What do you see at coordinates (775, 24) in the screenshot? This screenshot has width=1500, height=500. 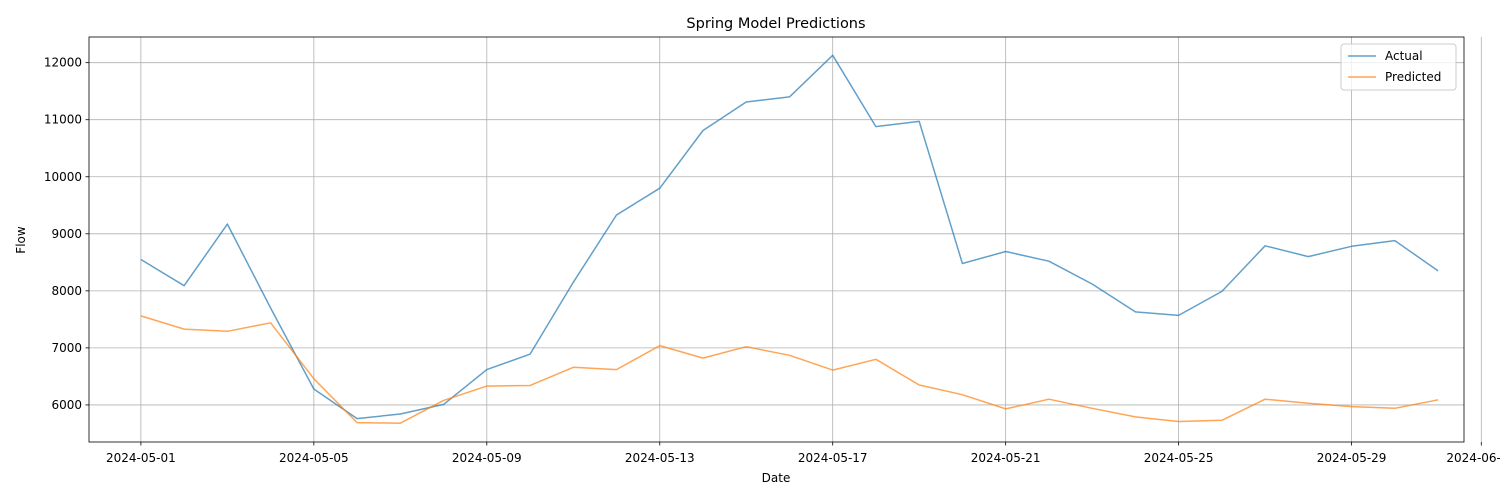 I see `chart-title: Spring Model Predictions` at bounding box center [775, 24].